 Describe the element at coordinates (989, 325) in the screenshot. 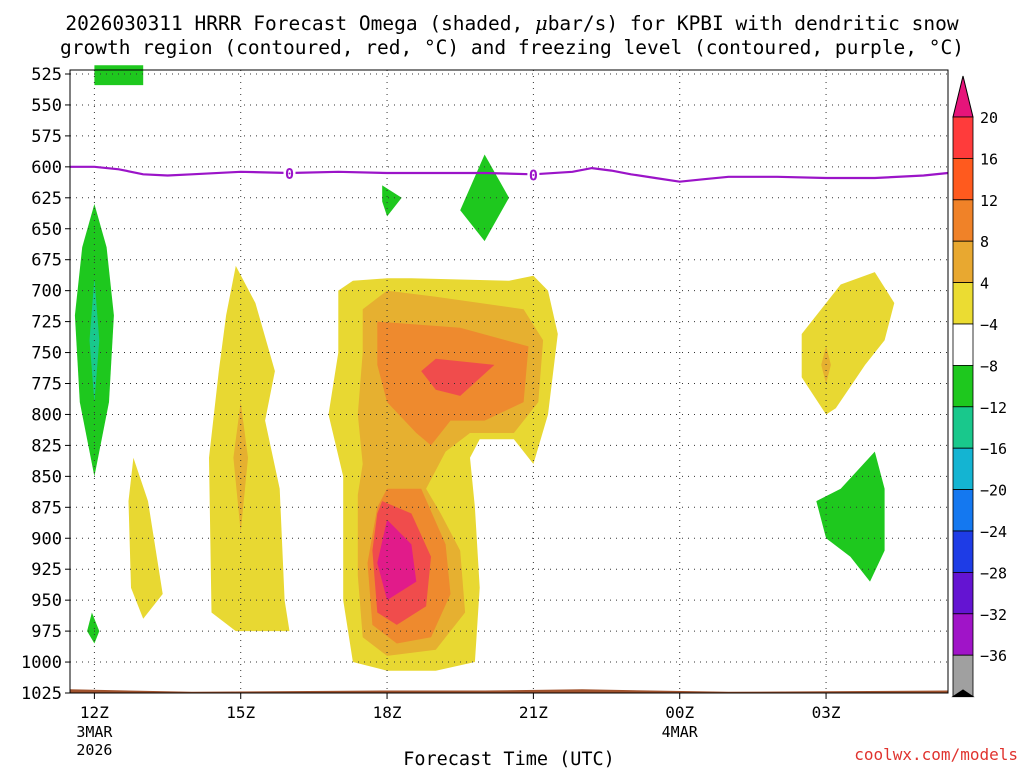

I see `colorbar-label: −4` at that location.